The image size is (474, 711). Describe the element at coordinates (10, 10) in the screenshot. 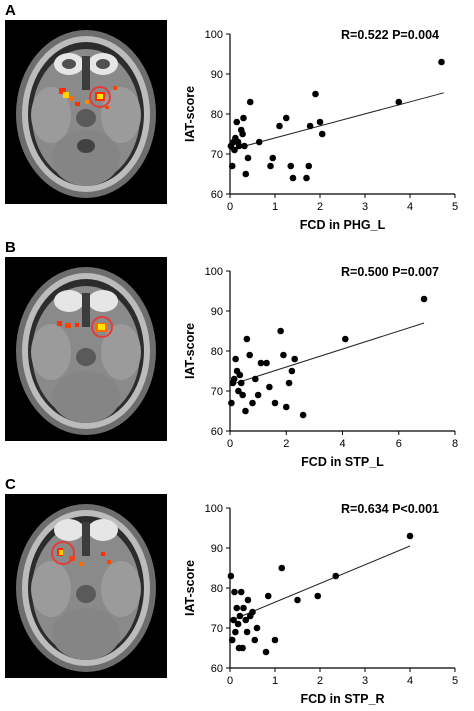

I see `panel-letter: A` at that location.